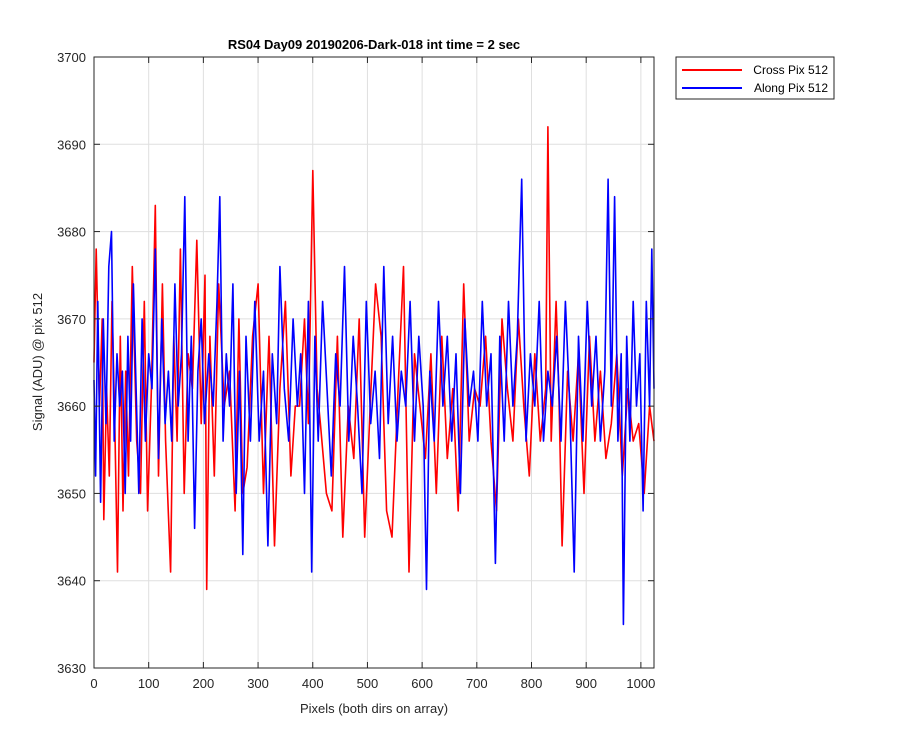  I want to click on y-tick-label: 3700, so click(71, 57).